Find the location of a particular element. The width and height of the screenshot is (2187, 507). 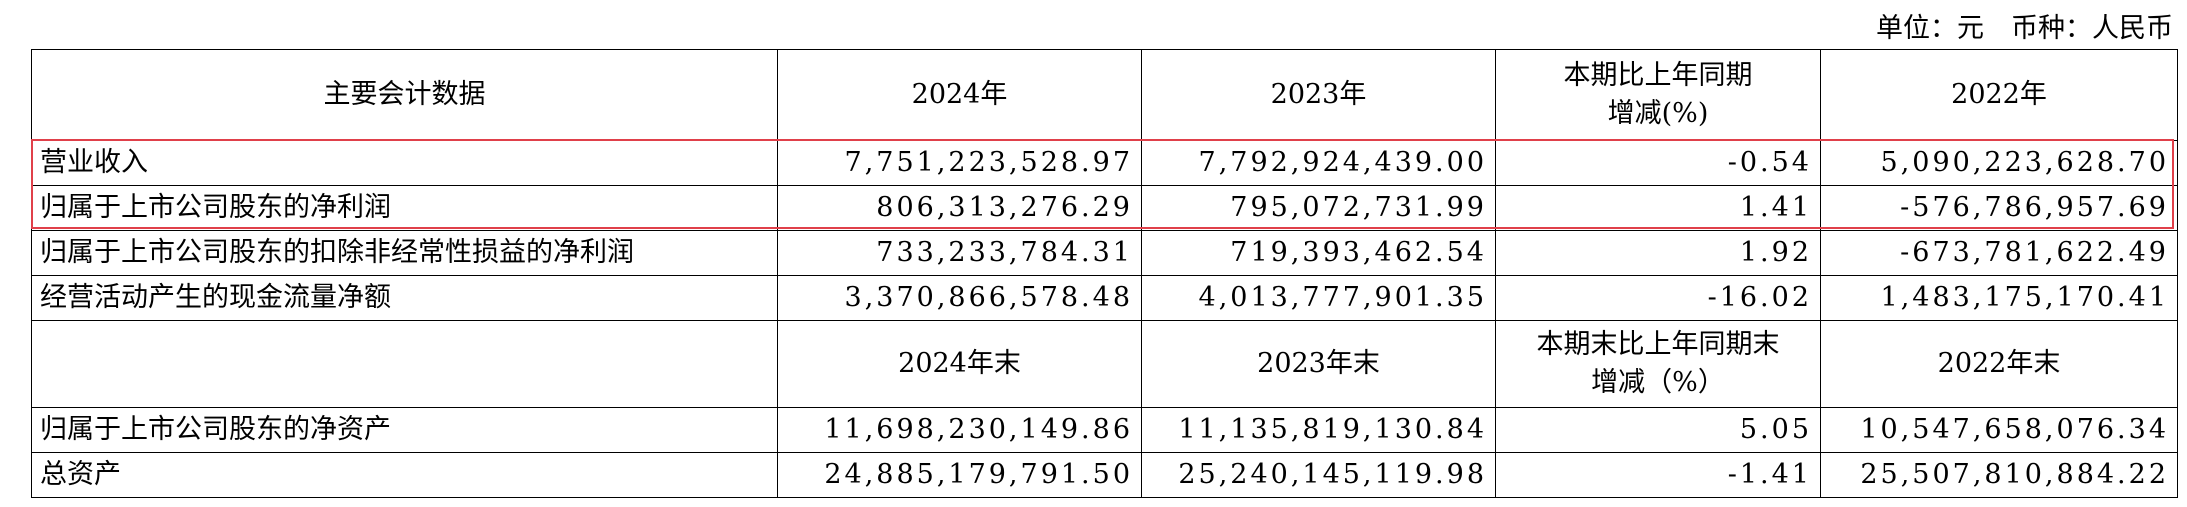

value-cell: -0.54 is located at coordinates (1658, 163).